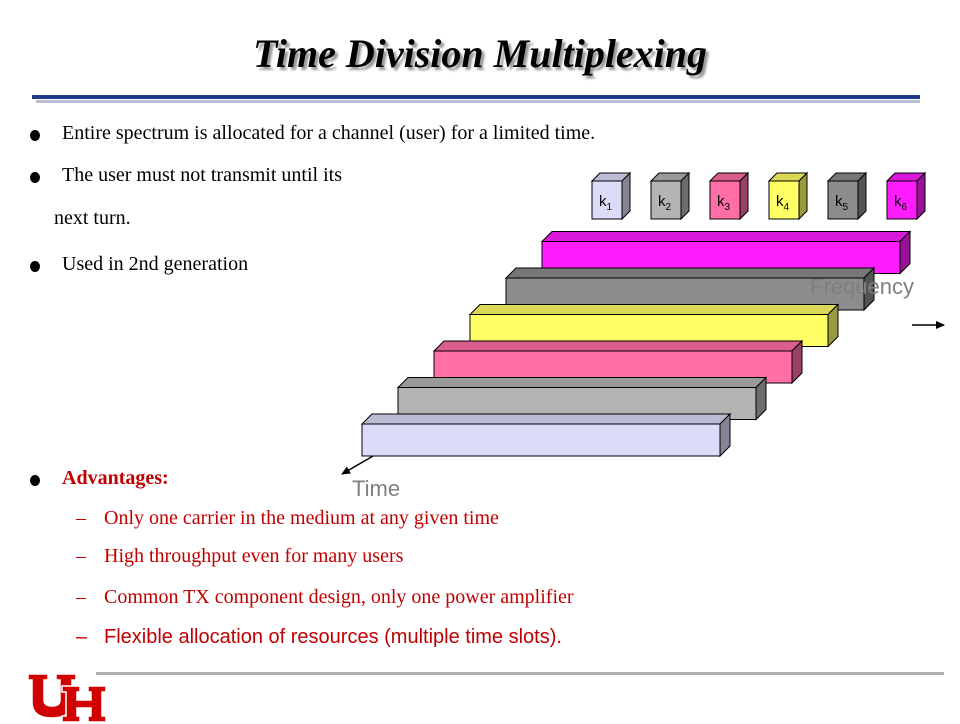 This screenshot has width=960, height=724. I want to click on channel-box-k5: k5, so click(847, 196).